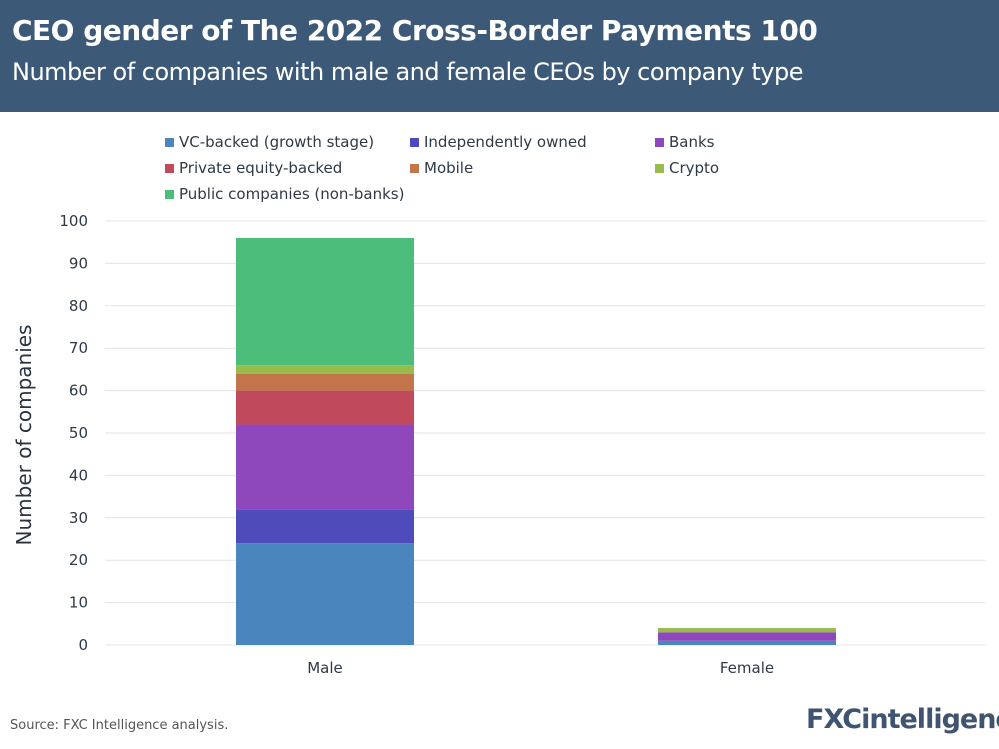 This screenshot has width=999, height=749. Describe the element at coordinates (747, 636) in the screenshot. I see `bar-segment-female-banks` at that location.